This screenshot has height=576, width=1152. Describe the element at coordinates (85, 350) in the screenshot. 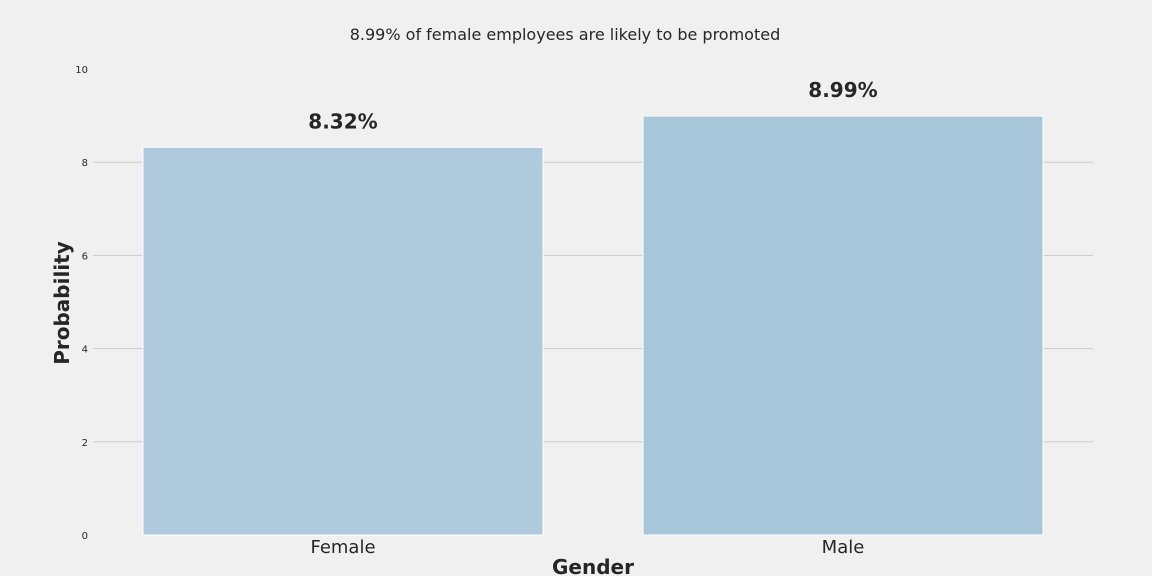

I see `y-tick-label-2: 4` at that location.